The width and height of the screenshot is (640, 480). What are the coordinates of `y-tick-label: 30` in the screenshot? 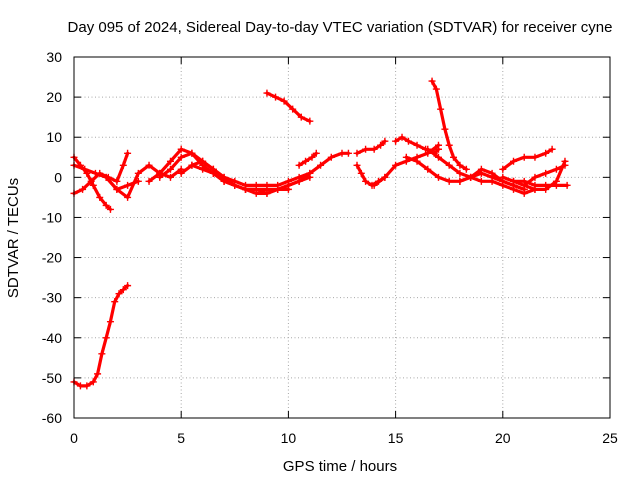 It's located at (54, 57).